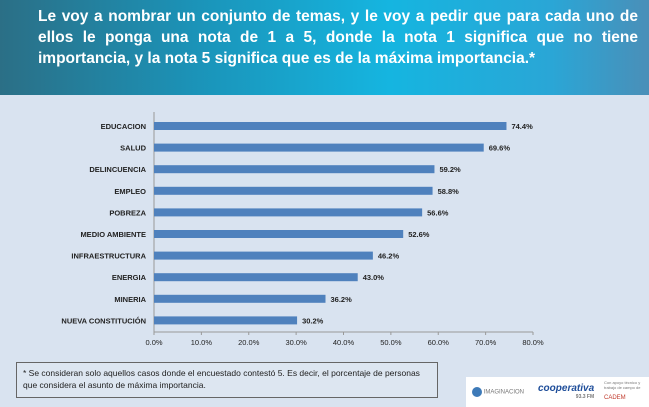  What do you see at coordinates (130, 299) in the screenshot?
I see `category-label: MINERIA` at bounding box center [130, 299].